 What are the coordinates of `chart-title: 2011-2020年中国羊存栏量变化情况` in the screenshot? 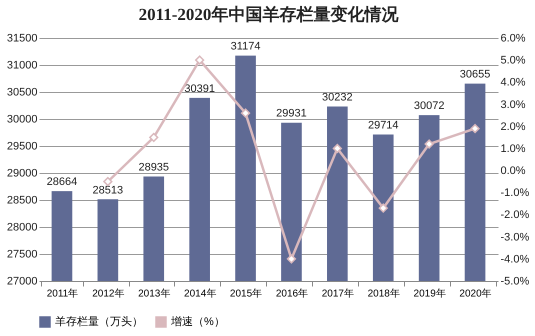 It's located at (269, 14).